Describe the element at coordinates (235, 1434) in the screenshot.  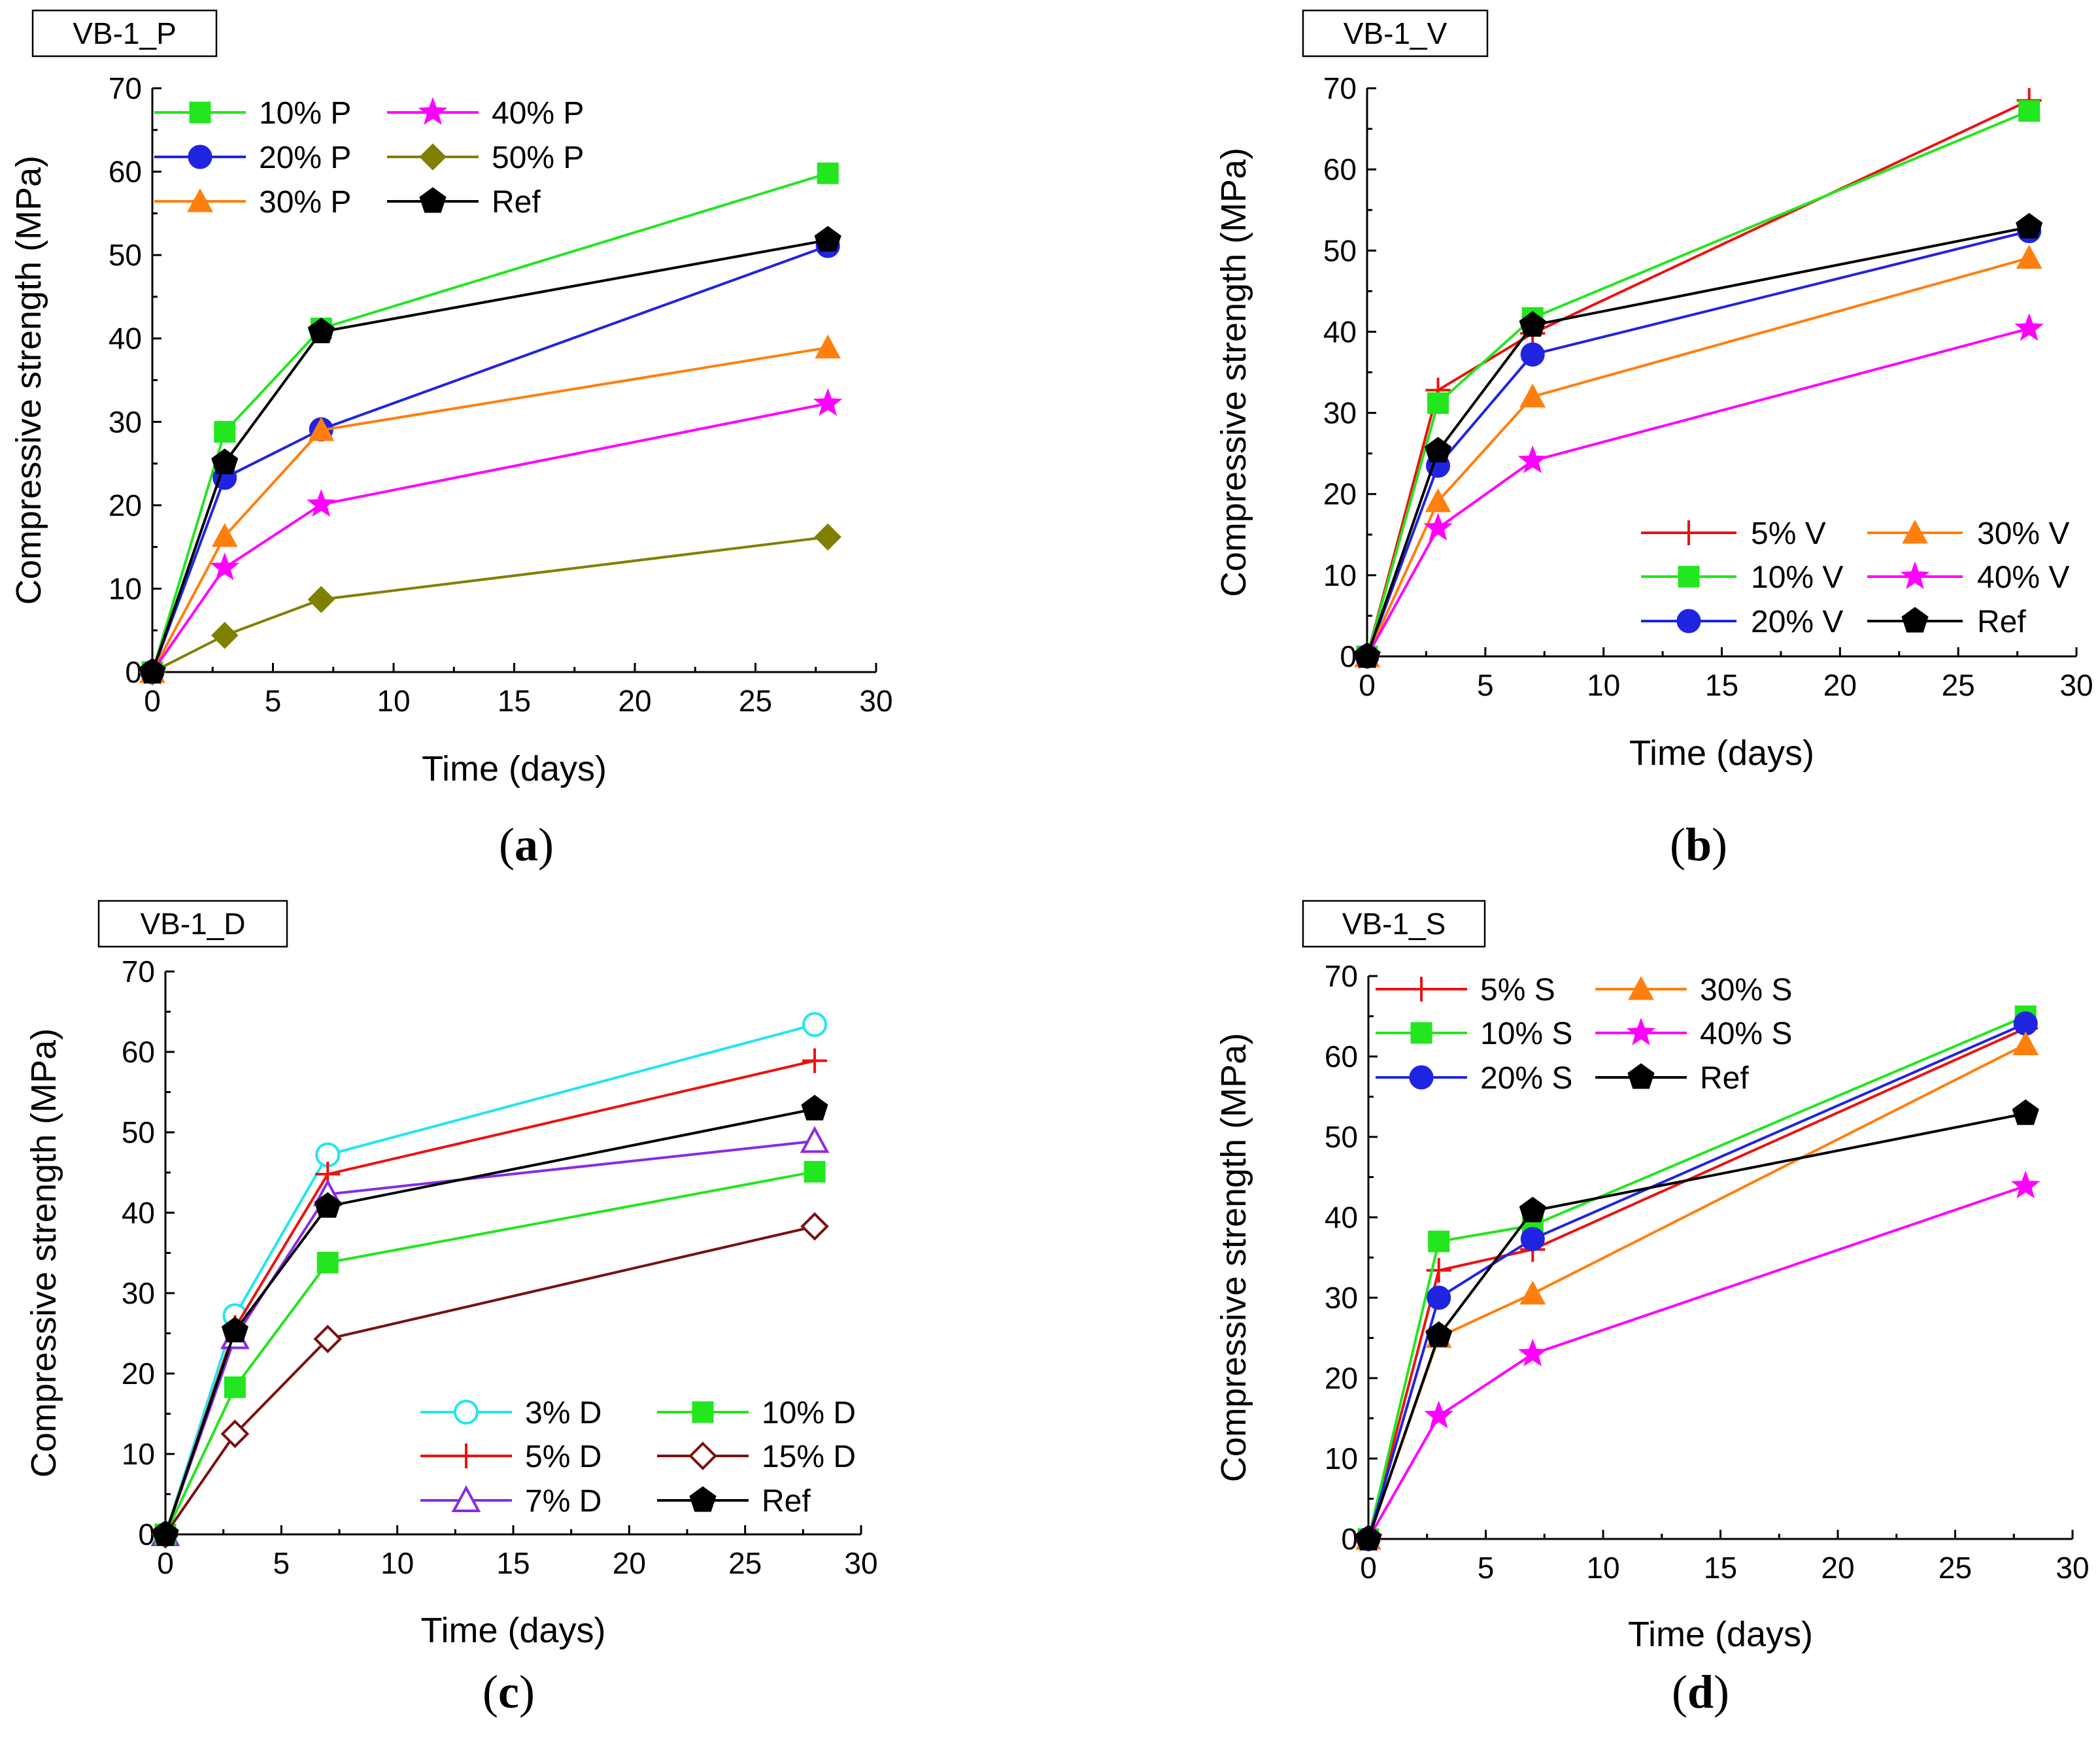
I see `data-point-15pct-d` at that location.